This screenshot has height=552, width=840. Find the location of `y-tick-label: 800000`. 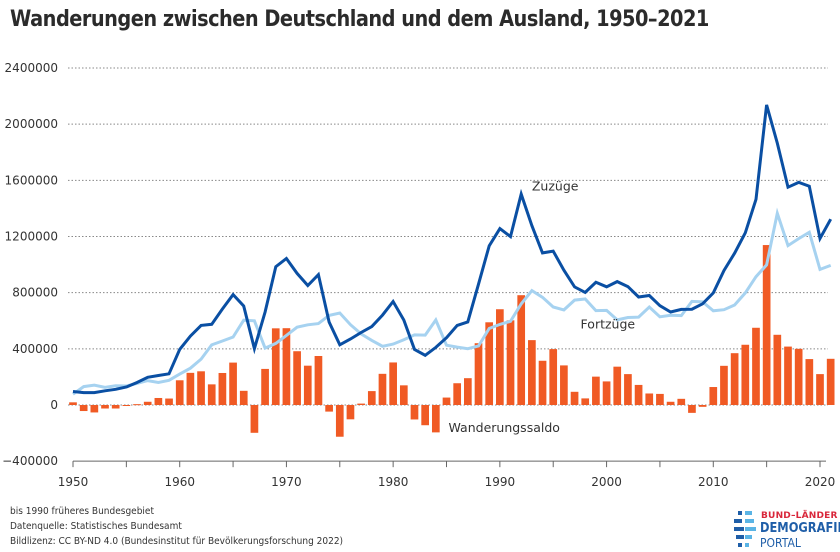

y-tick-label: 800000 is located at coordinates (35, 293).